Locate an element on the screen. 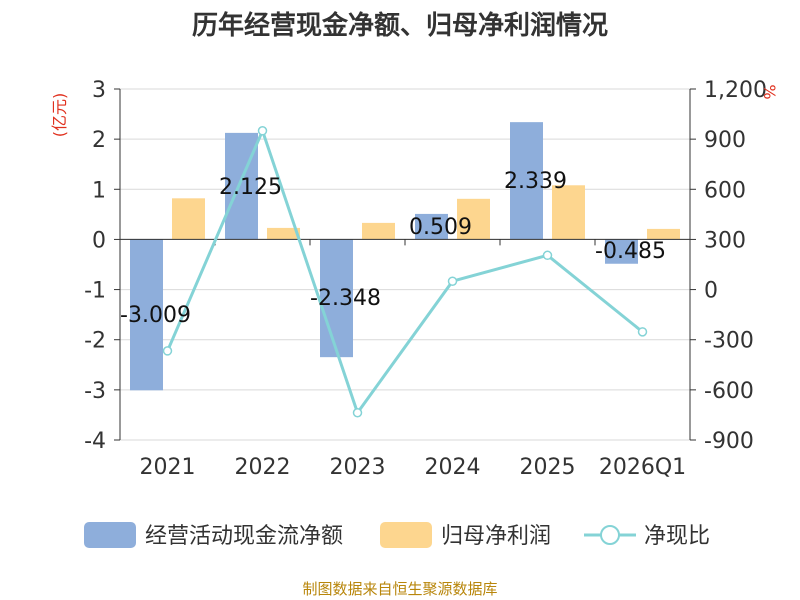  right-tick-label: 600 is located at coordinates (725, 190).